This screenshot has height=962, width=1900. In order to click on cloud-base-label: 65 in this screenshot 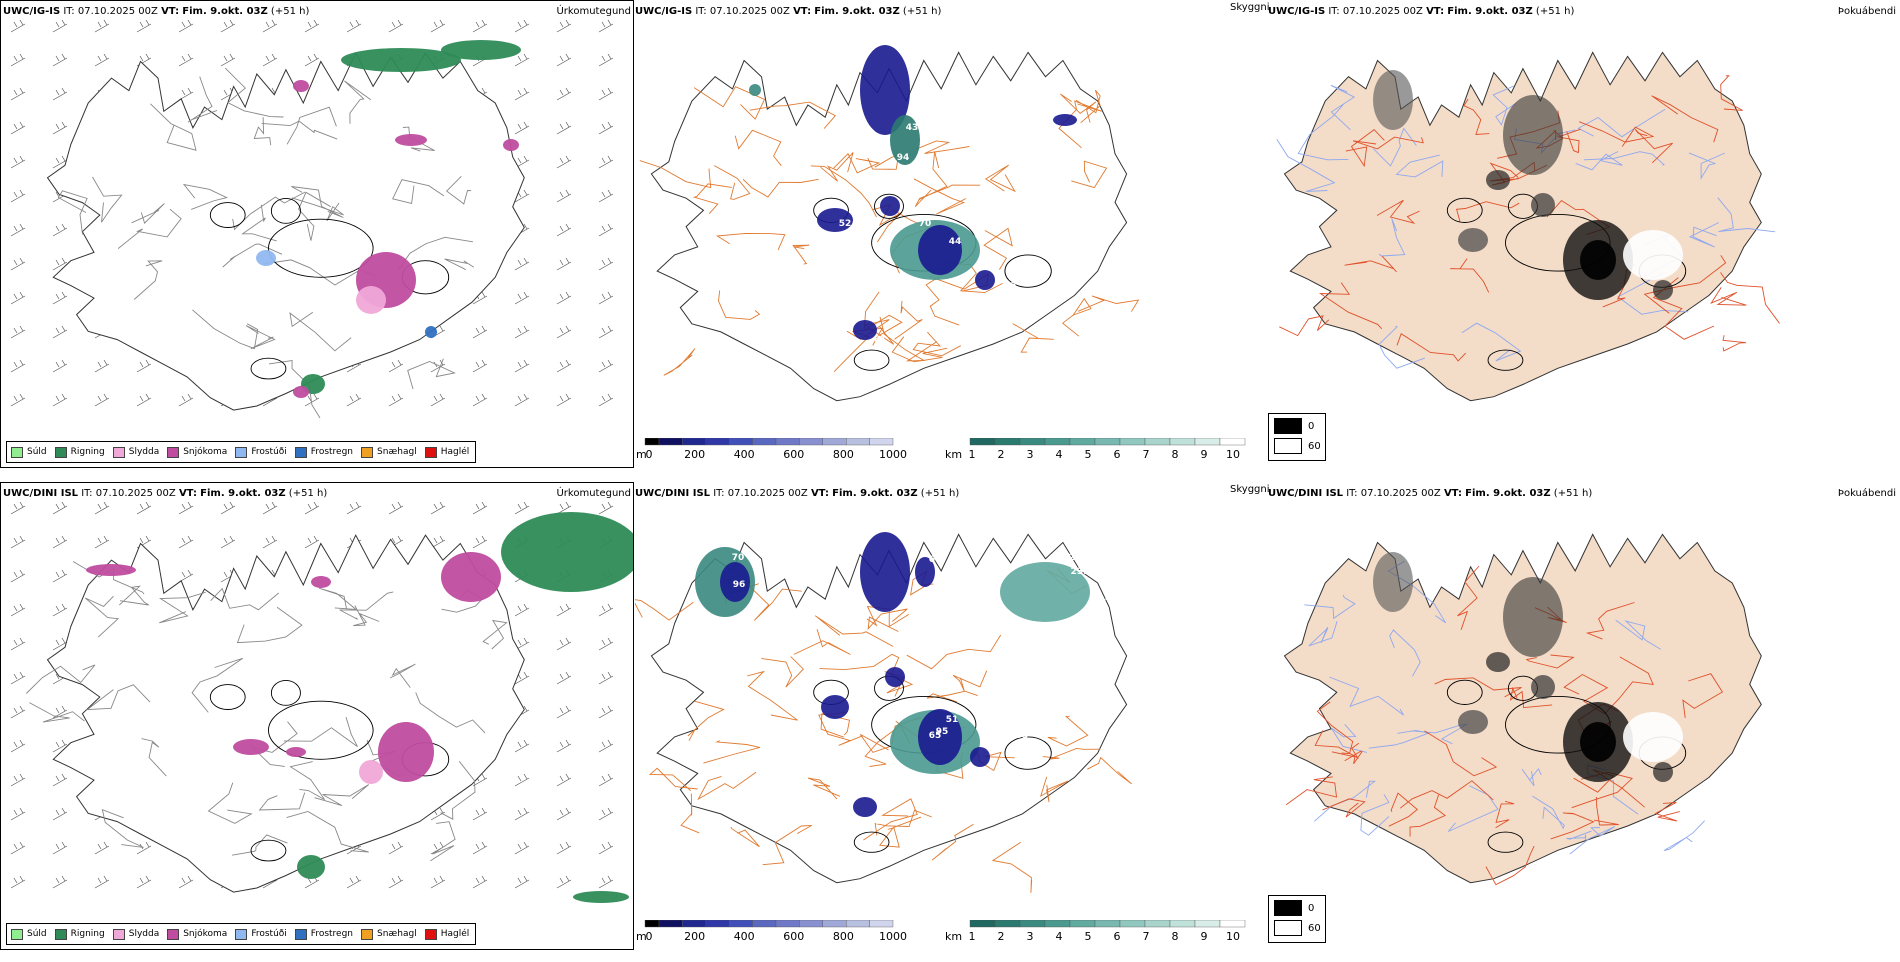, I will do `click(1030, 114)`.